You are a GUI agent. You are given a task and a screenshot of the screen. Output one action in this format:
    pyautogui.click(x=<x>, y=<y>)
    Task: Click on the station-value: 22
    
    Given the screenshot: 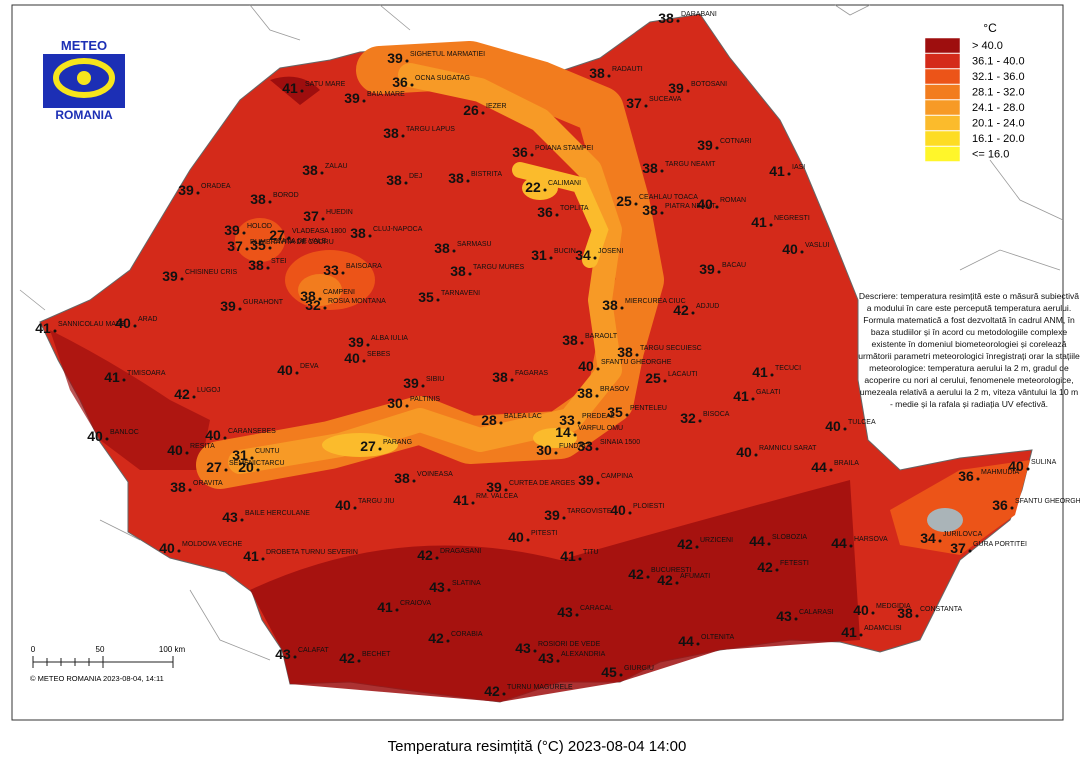 What is the action you would take?
    pyautogui.click(x=533, y=187)
    